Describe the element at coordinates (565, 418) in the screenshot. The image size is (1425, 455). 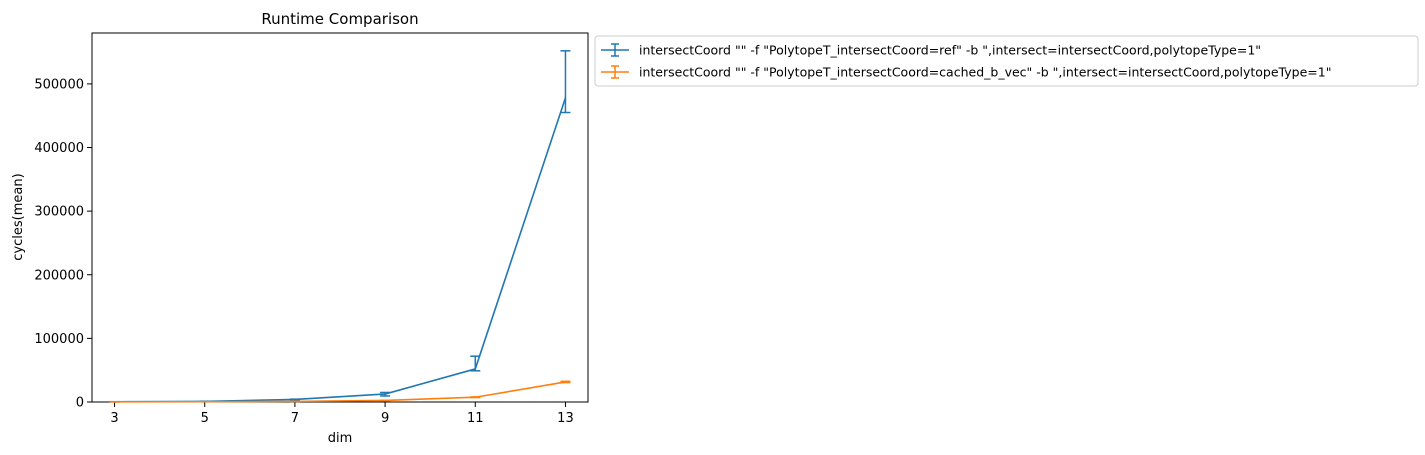
I see `x-tick-label: 13` at that location.